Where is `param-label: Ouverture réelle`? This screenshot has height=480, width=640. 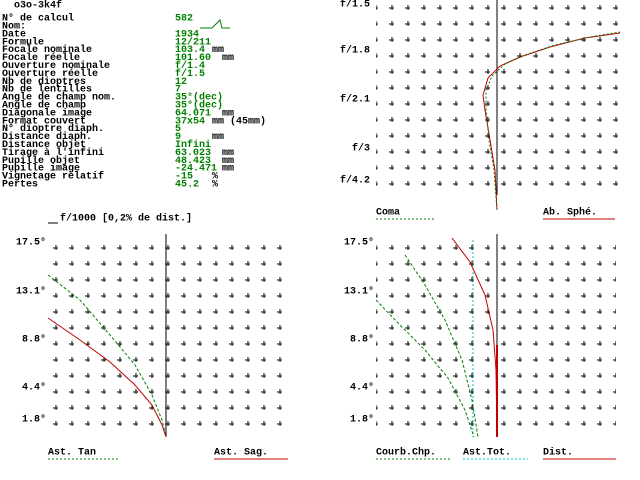 param-label: Ouverture réelle is located at coordinates (50, 74).